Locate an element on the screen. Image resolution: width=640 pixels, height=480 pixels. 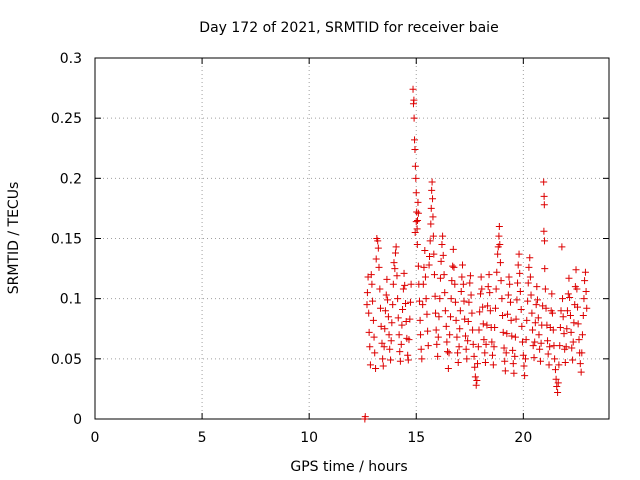
x-tick-label: 15 is located at coordinates (416, 438).